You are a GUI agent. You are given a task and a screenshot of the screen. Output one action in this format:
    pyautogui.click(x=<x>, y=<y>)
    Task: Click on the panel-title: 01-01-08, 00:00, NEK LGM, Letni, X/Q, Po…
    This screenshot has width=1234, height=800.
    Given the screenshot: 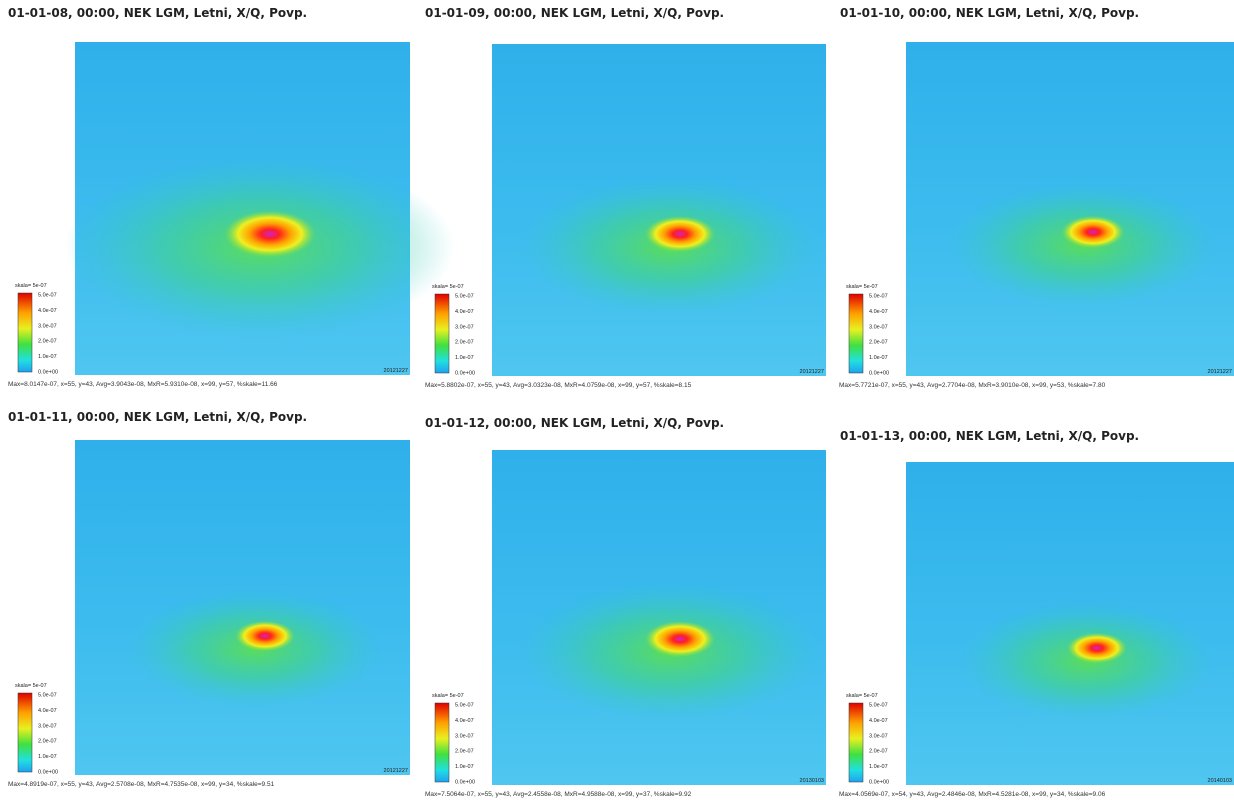 What is the action you would take?
    pyautogui.click(x=157, y=13)
    